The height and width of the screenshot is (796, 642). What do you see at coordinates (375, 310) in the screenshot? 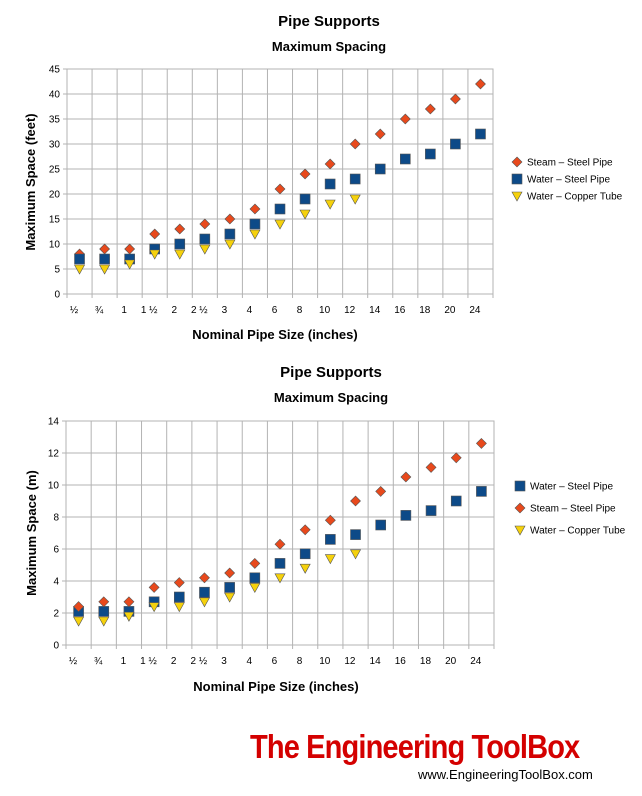
I see `x-tick-label: 14` at bounding box center [375, 310].